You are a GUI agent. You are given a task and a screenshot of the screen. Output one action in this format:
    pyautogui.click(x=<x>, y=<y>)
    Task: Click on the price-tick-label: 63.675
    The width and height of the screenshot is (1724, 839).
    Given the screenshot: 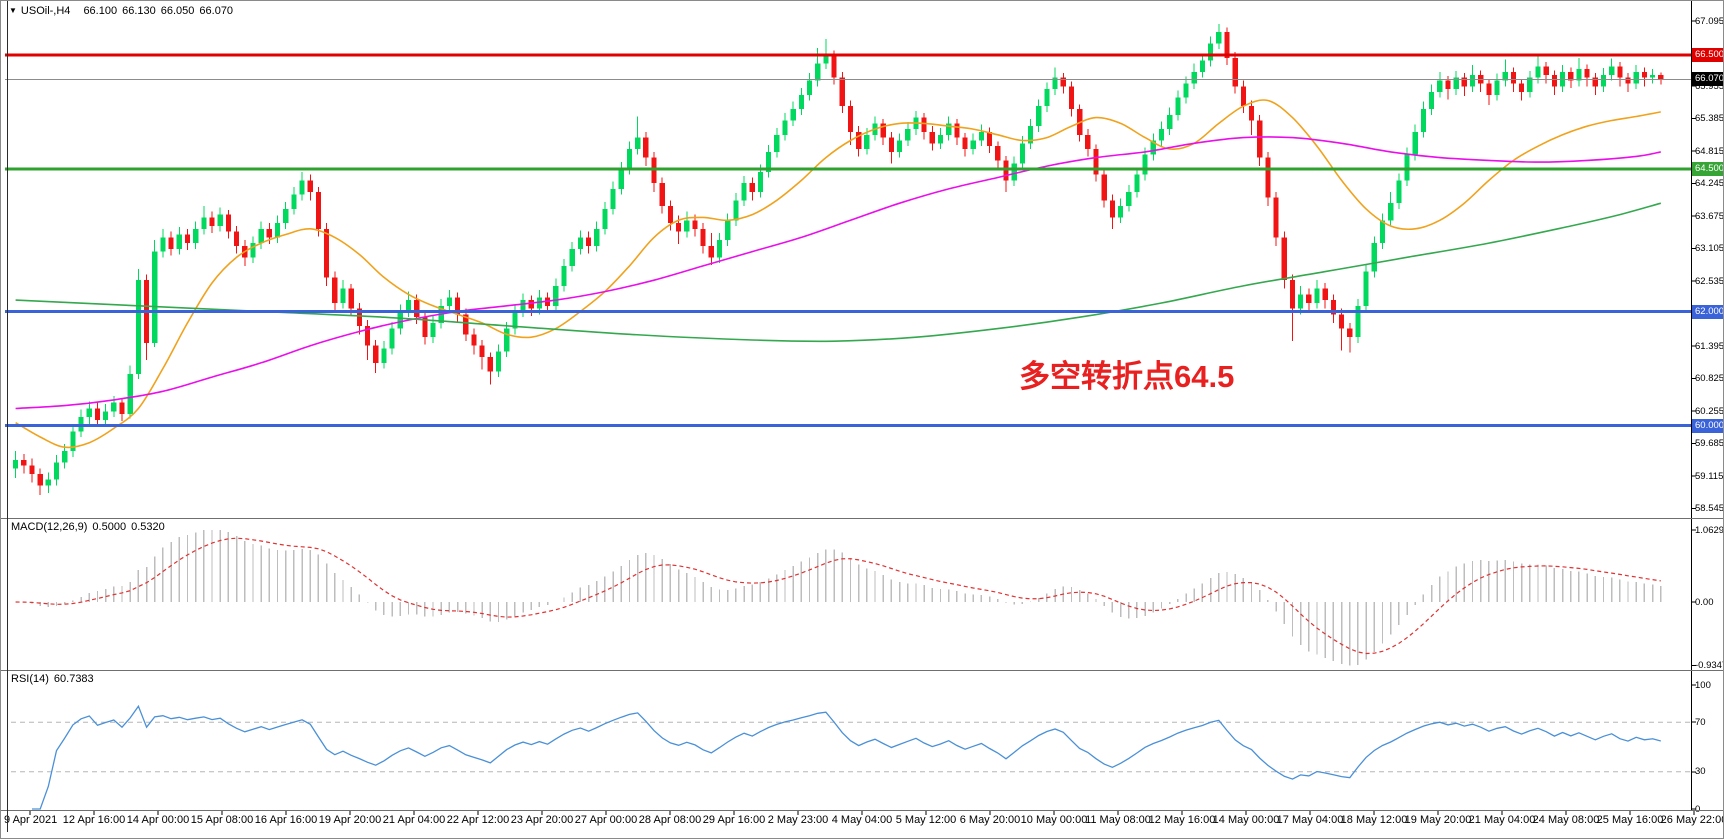 What is the action you would take?
    pyautogui.click(x=1709, y=216)
    